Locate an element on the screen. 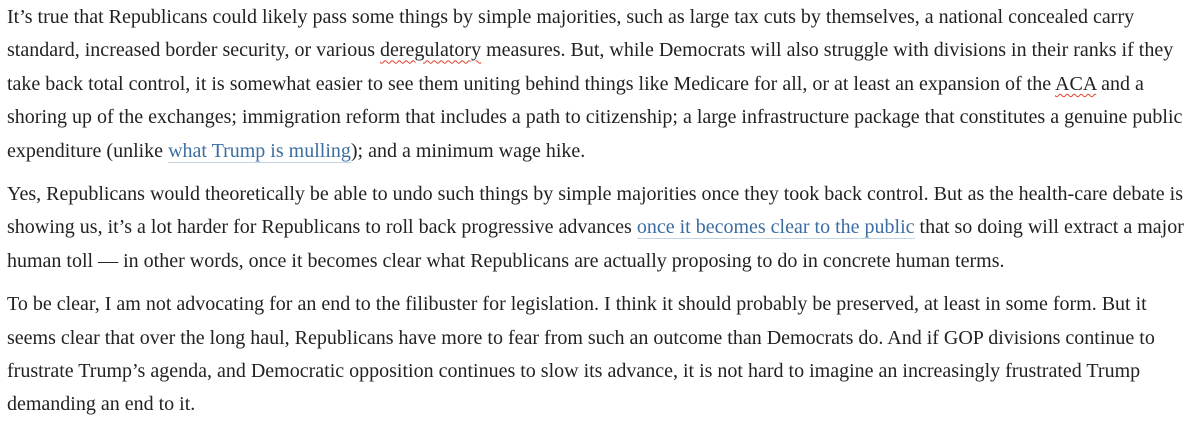  paragraph-text: ); and a minimum wage hike. is located at coordinates (468, 150).